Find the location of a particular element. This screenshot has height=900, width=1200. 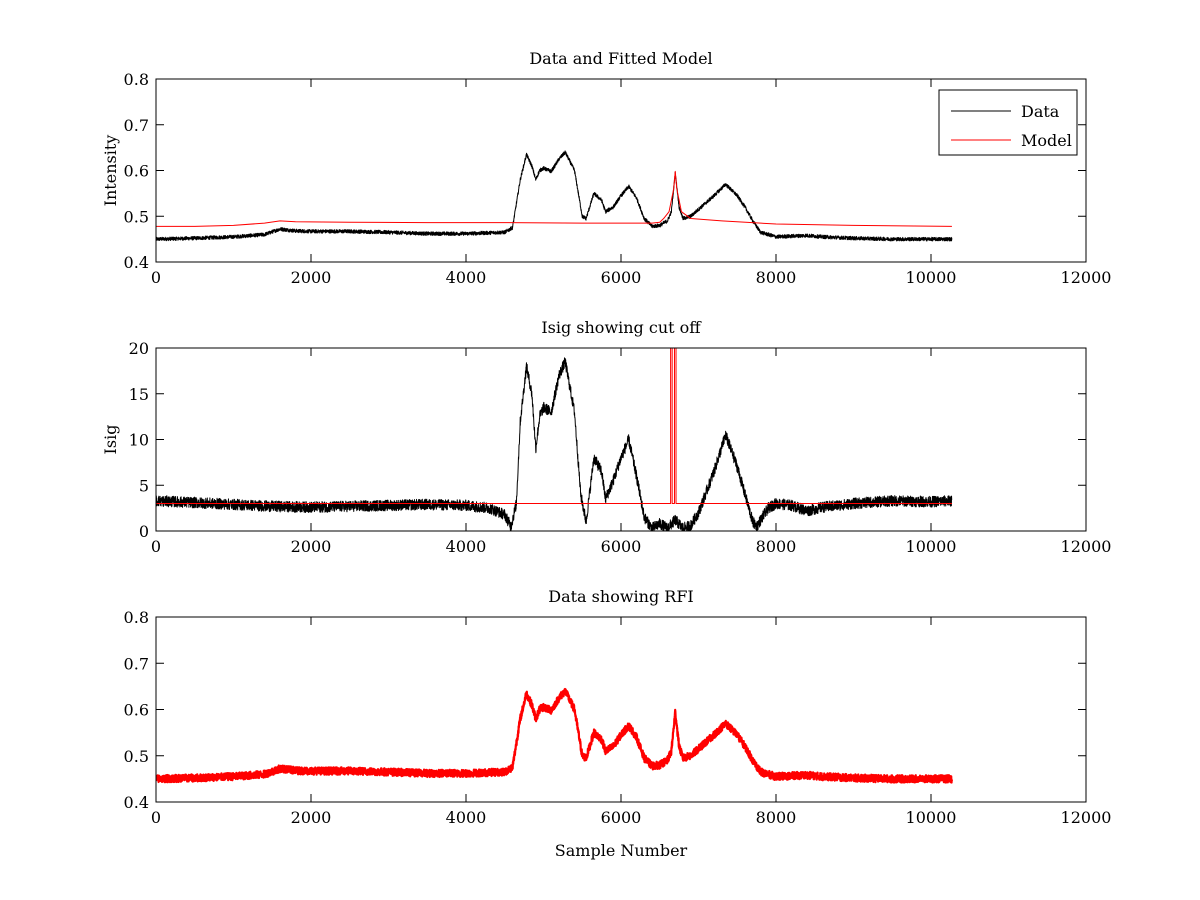

subplot-1-y-tick-label: 0.7 is located at coordinates (136, 125).